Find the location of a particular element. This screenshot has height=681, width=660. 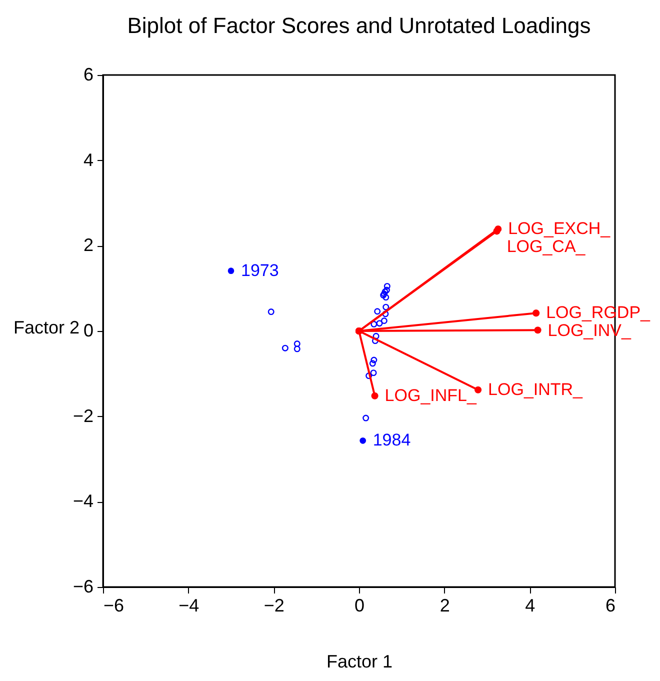

x-tick-label: 4 is located at coordinates (530, 606).